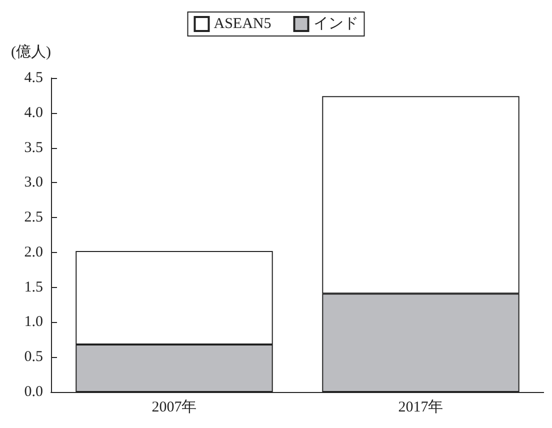 The width and height of the screenshot is (552, 428). What do you see at coordinates (33, 252) in the screenshot?
I see `y-tick-label: 2.0` at bounding box center [33, 252].